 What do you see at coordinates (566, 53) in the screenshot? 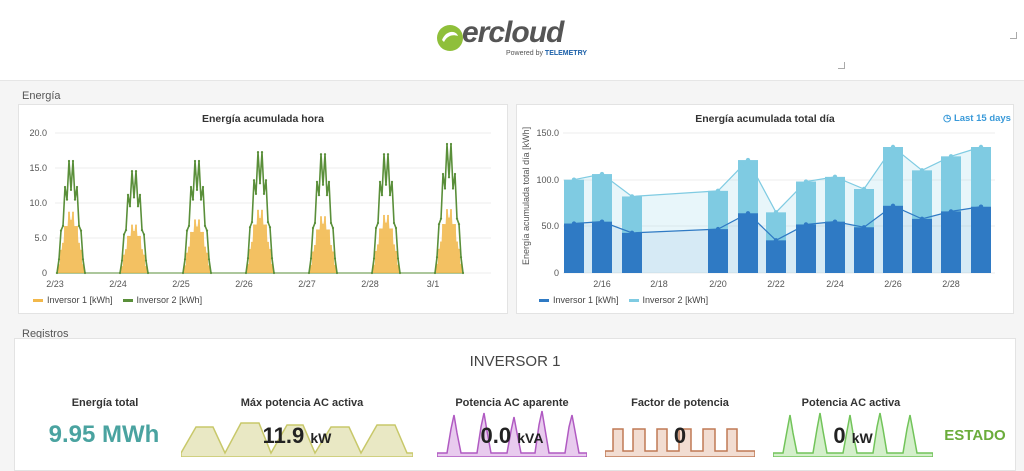
I see `powered-by-brand: TELEMETRY` at bounding box center [566, 53].